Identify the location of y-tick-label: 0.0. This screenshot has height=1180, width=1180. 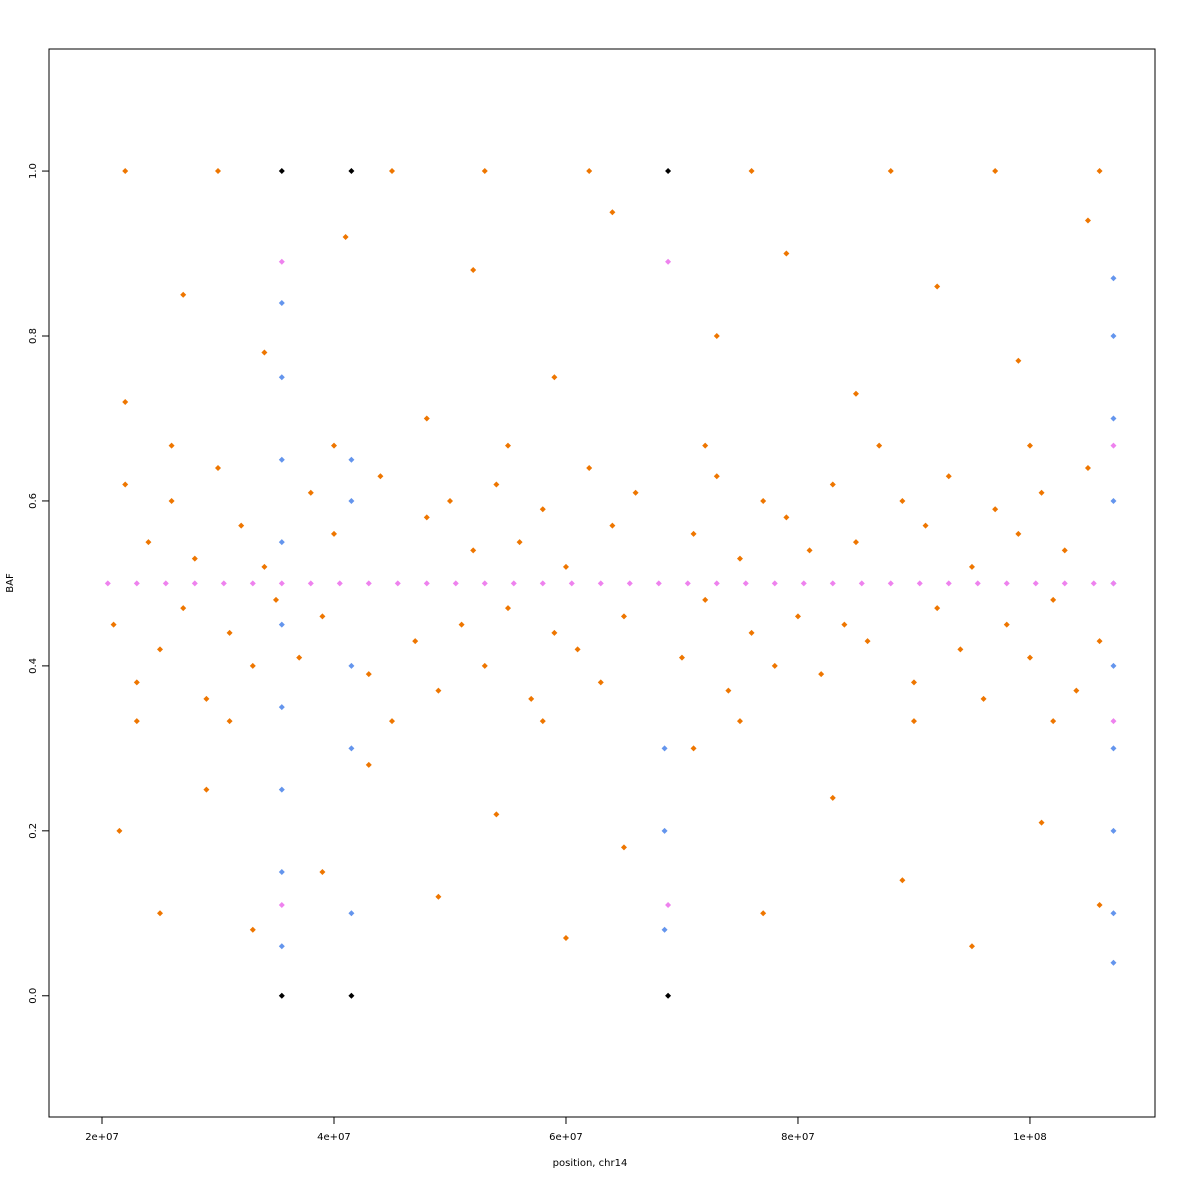
(33, 996).